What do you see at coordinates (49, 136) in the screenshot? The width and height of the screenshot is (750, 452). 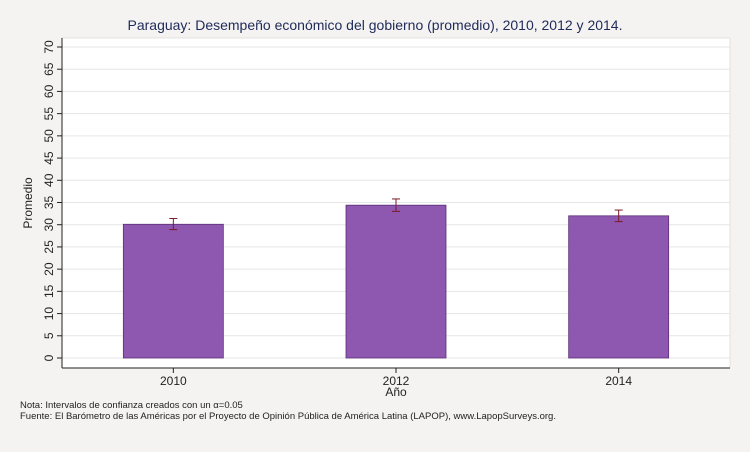 I see `y-tick-label-50: 50` at bounding box center [49, 136].